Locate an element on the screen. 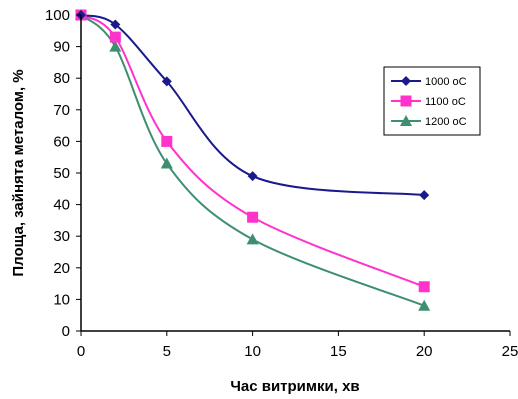 This screenshot has height=399, width=518. y-tick-label: 40 is located at coordinates (61, 205).